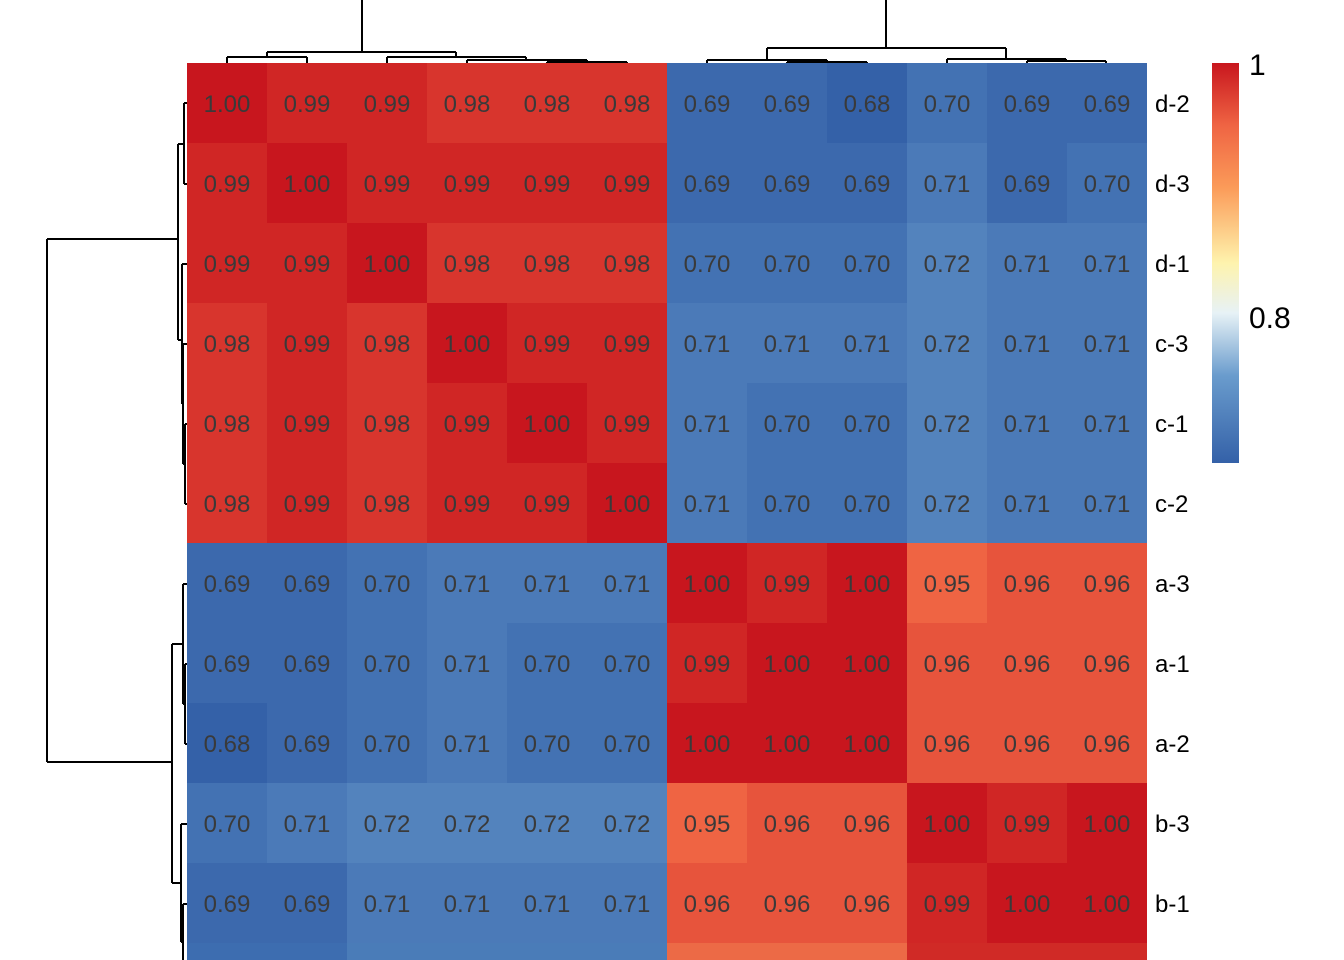 The width and height of the screenshot is (1344, 960). I want to click on heatmap-cell-value: 0.68, so click(867, 104).